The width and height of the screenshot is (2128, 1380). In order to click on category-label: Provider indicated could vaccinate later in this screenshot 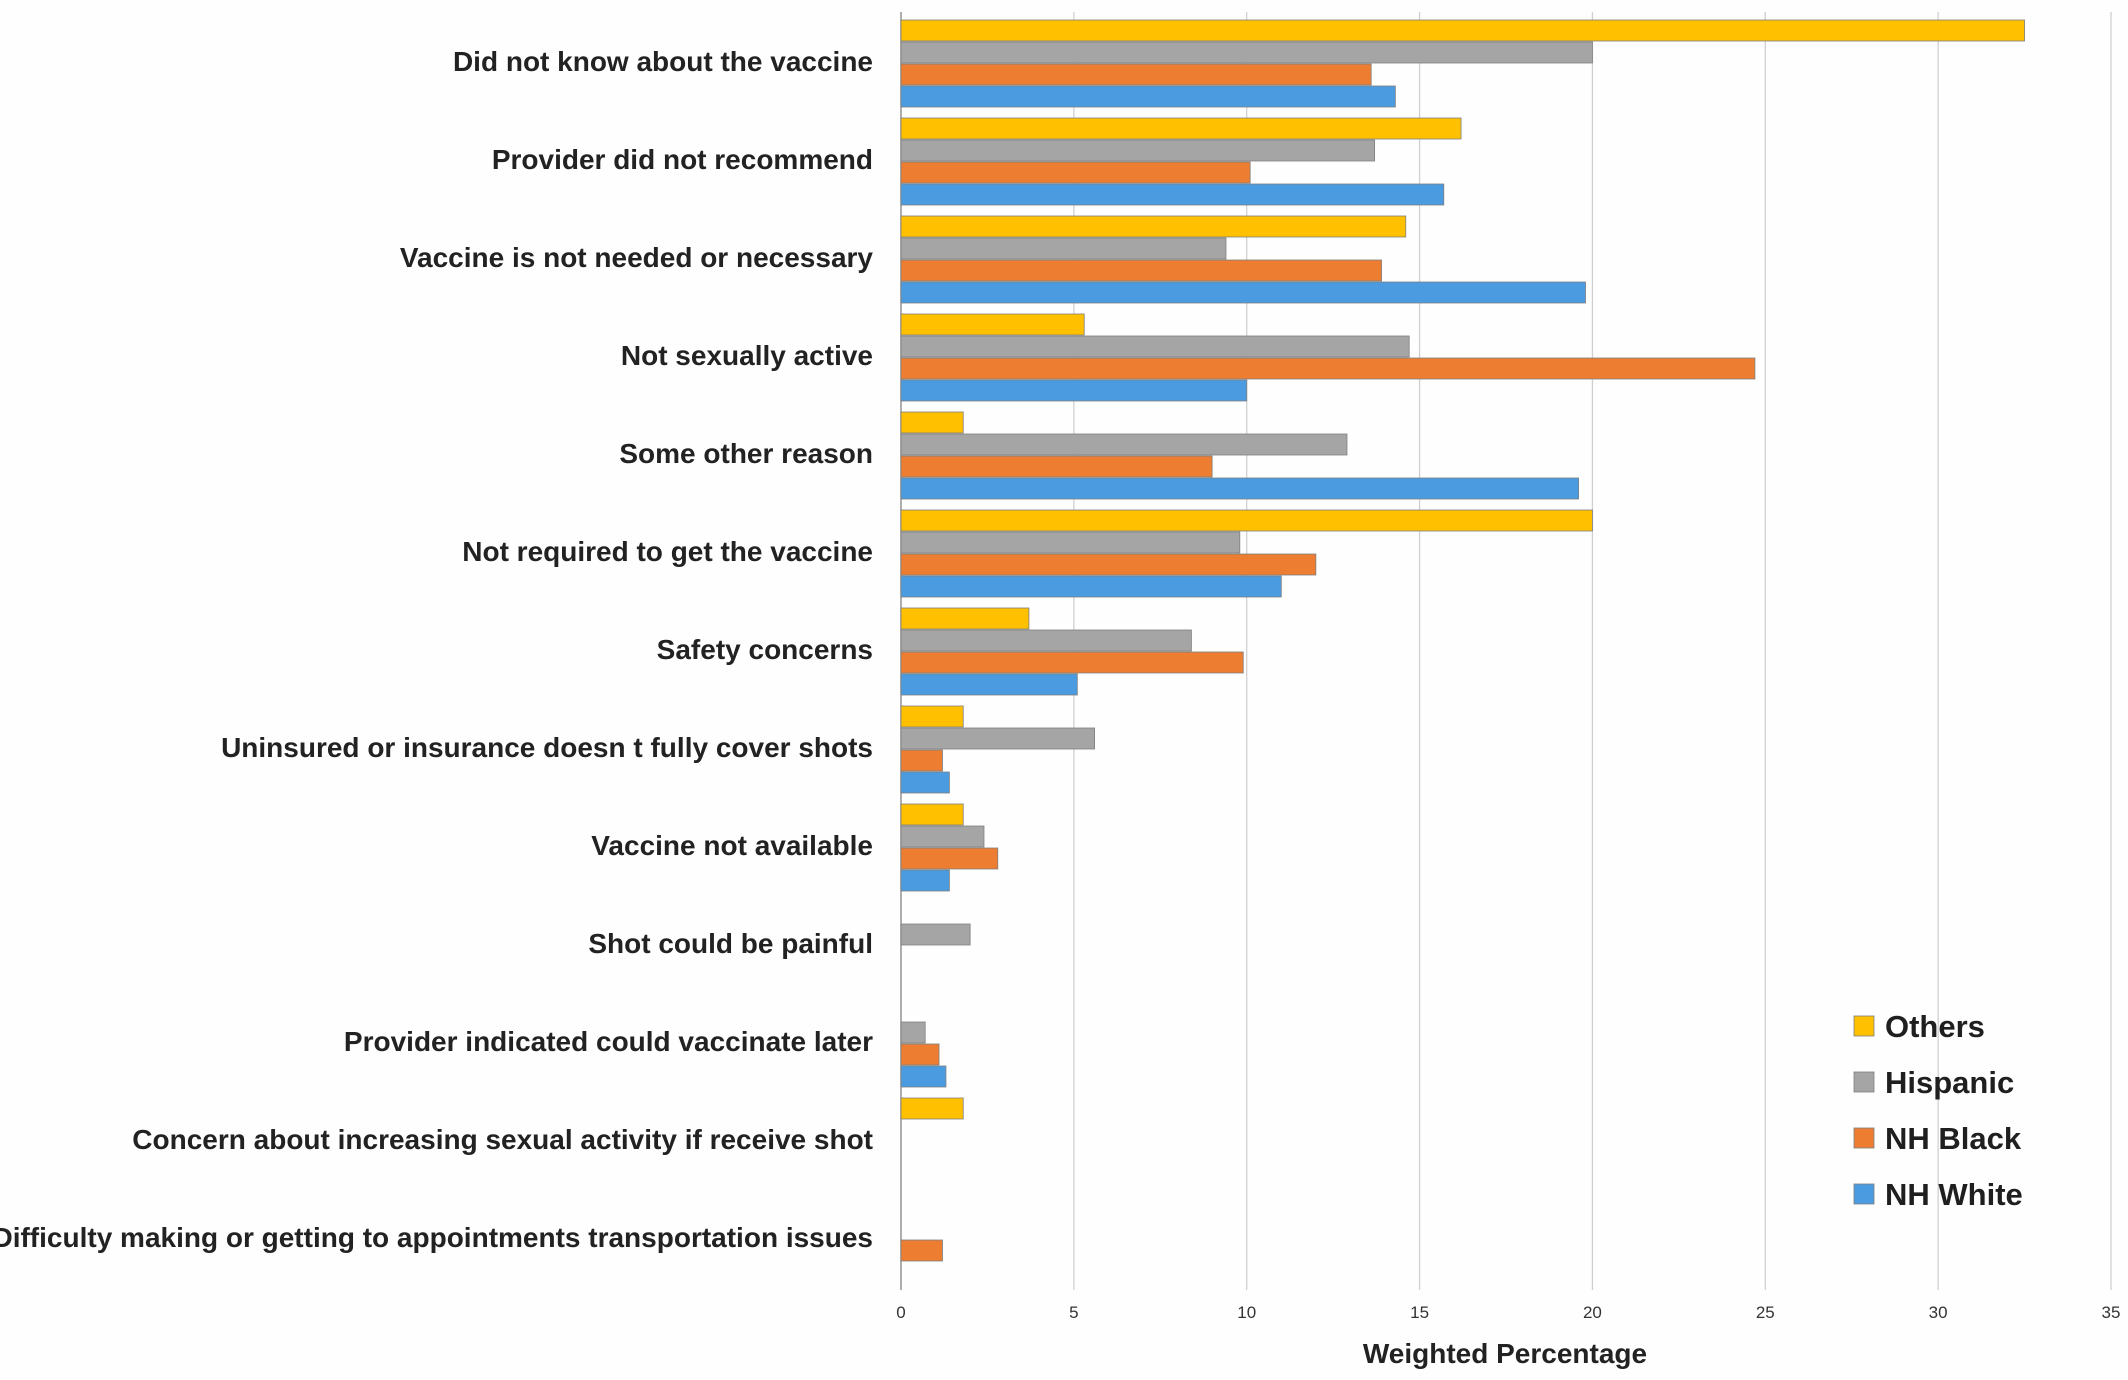, I will do `click(608, 1041)`.